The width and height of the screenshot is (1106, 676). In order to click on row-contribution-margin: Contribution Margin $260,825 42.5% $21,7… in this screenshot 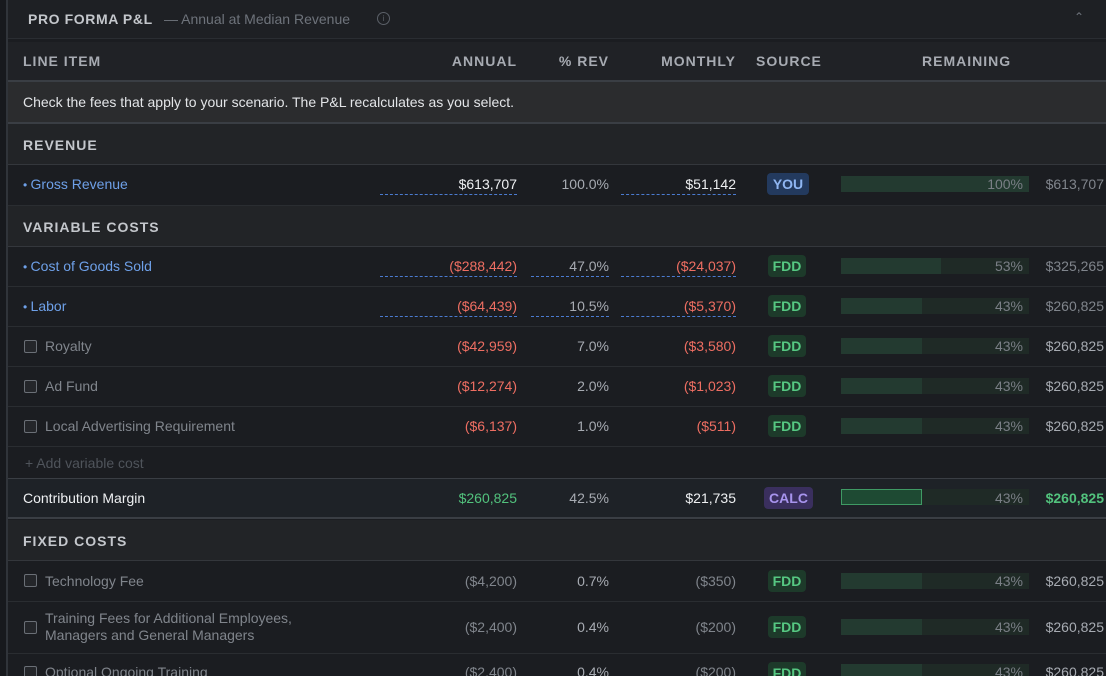, I will do `click(557, 499)`.